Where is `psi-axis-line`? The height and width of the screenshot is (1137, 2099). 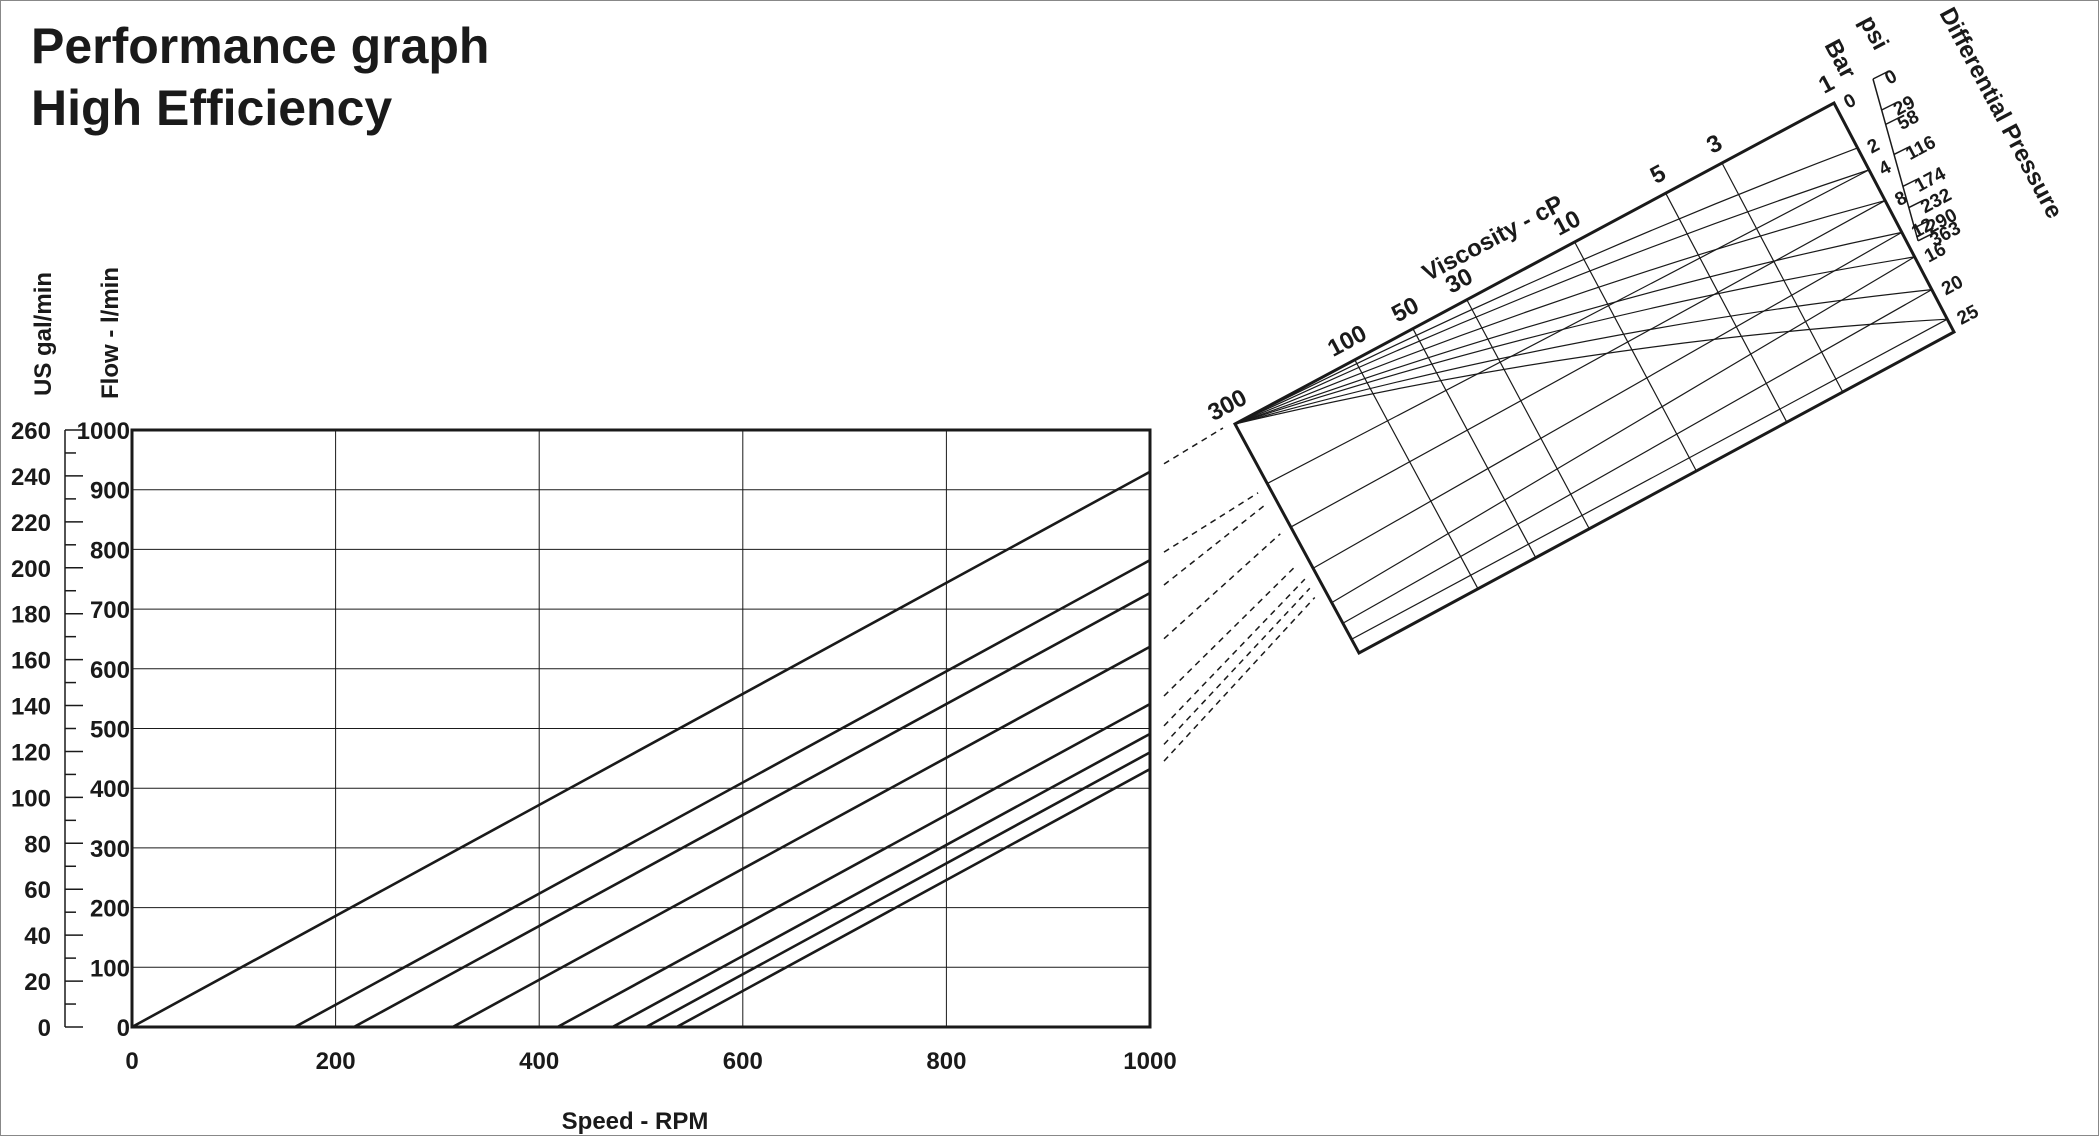
psi-axis-line is located at coordinates (1895, 159).